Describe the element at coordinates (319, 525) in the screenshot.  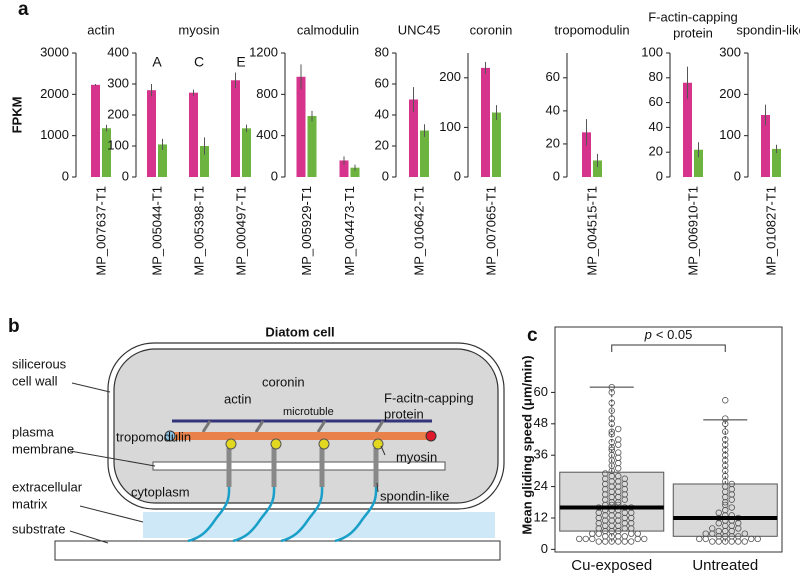
I see `extracellular-matrix` at that location.